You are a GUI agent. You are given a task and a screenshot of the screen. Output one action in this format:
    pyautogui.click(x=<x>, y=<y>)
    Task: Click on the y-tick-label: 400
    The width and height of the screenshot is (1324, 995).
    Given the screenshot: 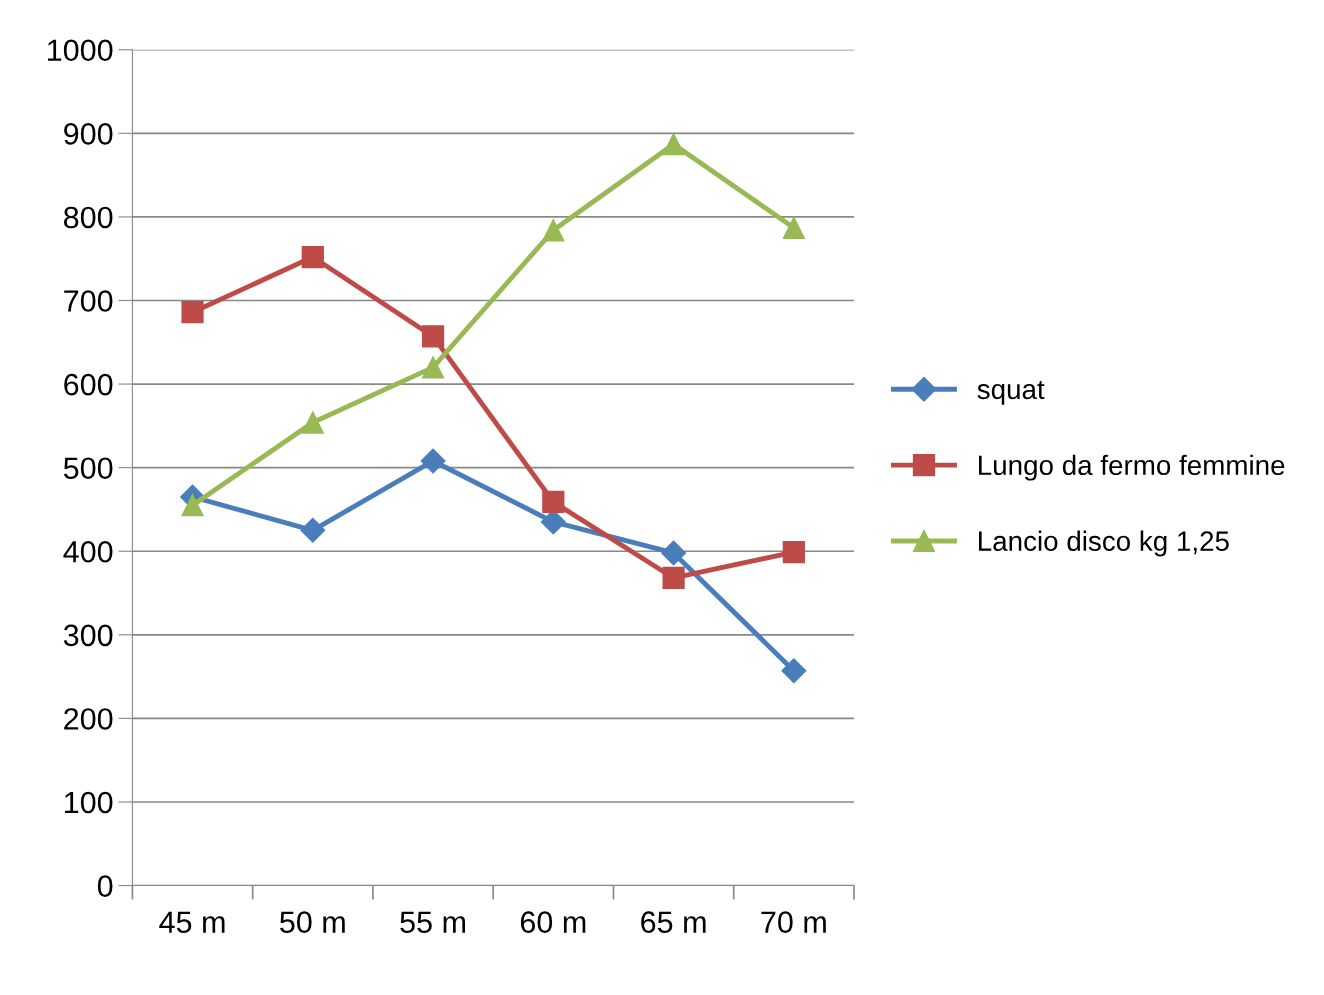 What is the action you would take?
    pyautogui.click(x=88, y=551)
    